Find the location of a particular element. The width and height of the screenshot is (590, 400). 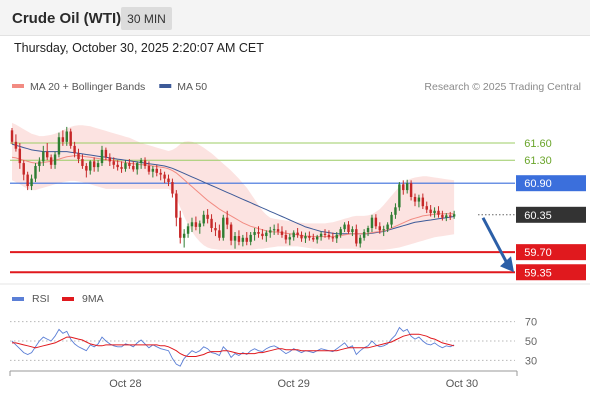

level-61-60-label: 61.60 is located at coordinates (538, 144).